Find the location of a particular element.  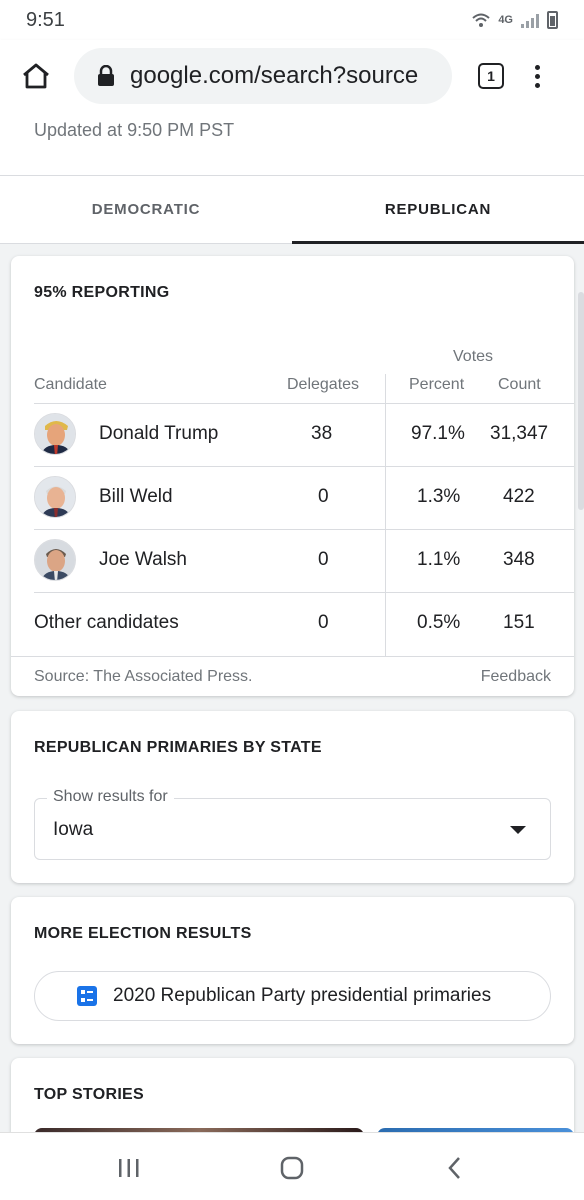

delegates-value: 38 is located at coordinates (322, 433).